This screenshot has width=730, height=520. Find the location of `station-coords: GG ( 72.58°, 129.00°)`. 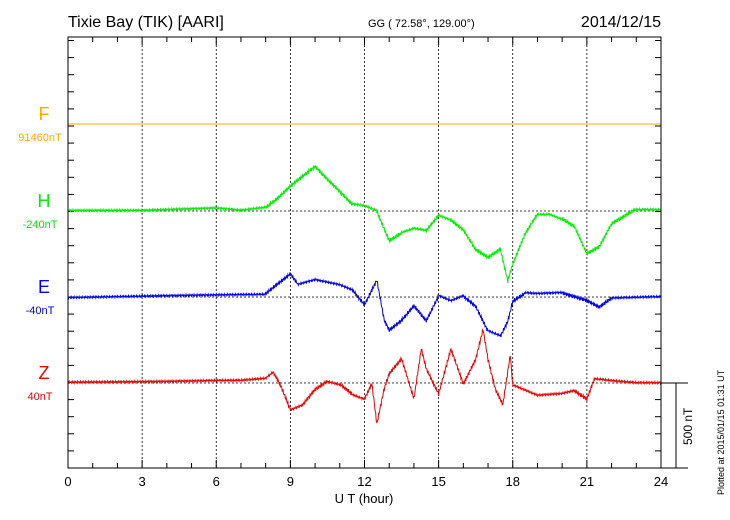

station-coords: GG ( 72.58°, 129.00°) is located at coordinates (421, 24).